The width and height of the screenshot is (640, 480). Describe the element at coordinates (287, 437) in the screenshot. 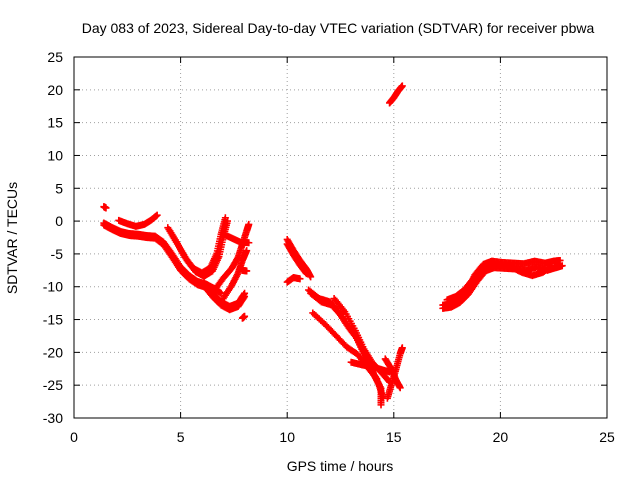

I see `x-tick-label: 10` at that location.